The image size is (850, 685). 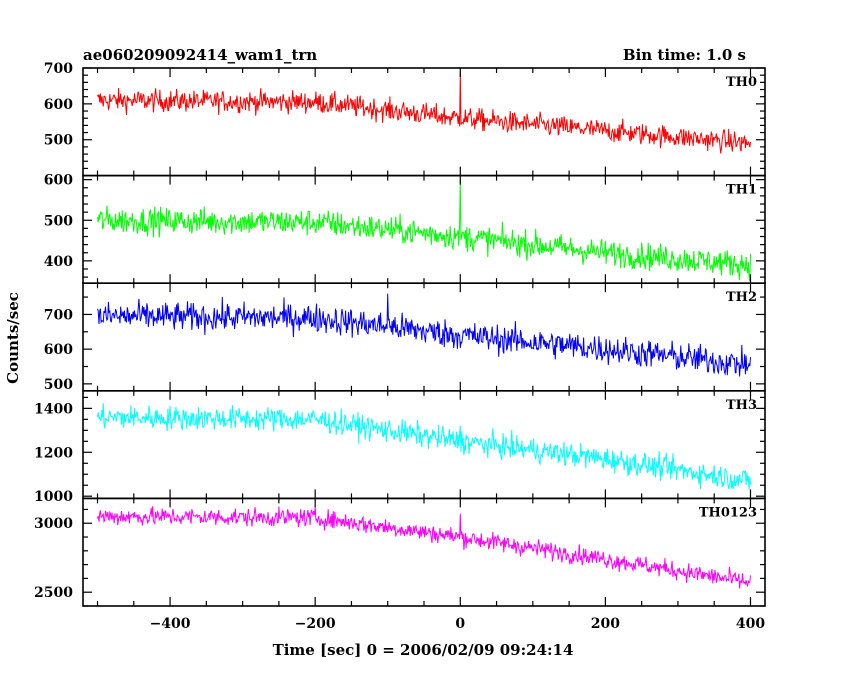 What do you see at coordinates (424, 230) in the screenshot?
I see `series-line-th1` at bounding box center [424, 230].